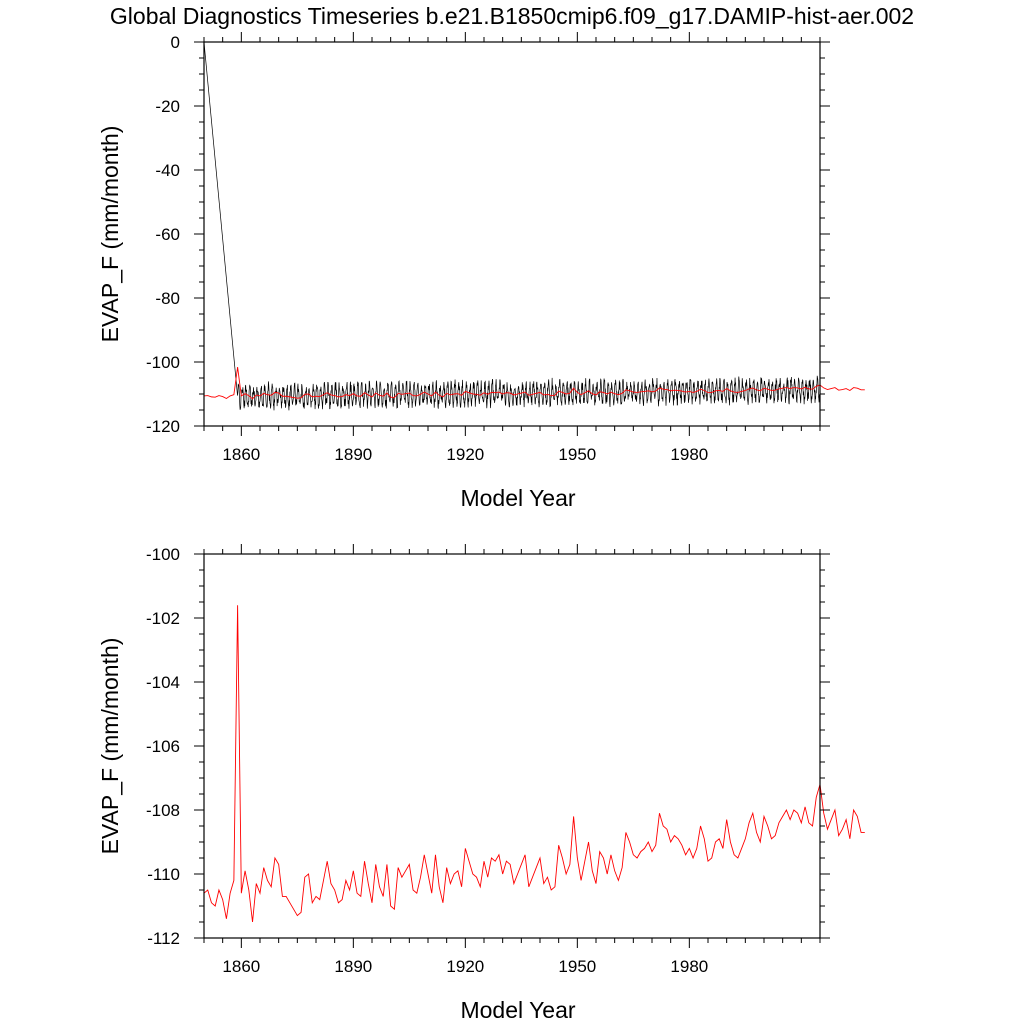 This screenshot has height=1024, width=1024. Describe the element at coordinates (175, 42) in the screenshot. I see `y-tick-label: 0` at that location.